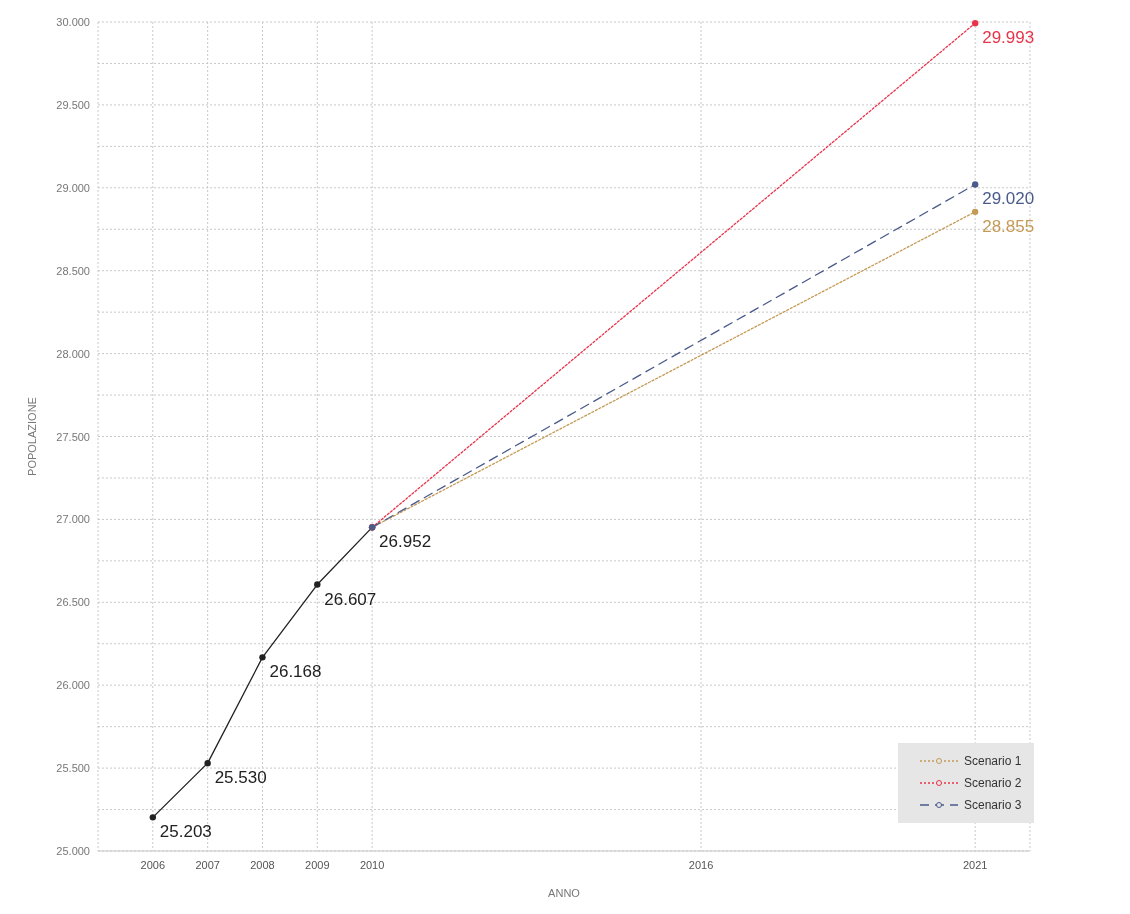  What do you see at coordinates (73, 22) in the screenshot?
I see `y-tick-label: 30.000` at bounding box center [73, 22].